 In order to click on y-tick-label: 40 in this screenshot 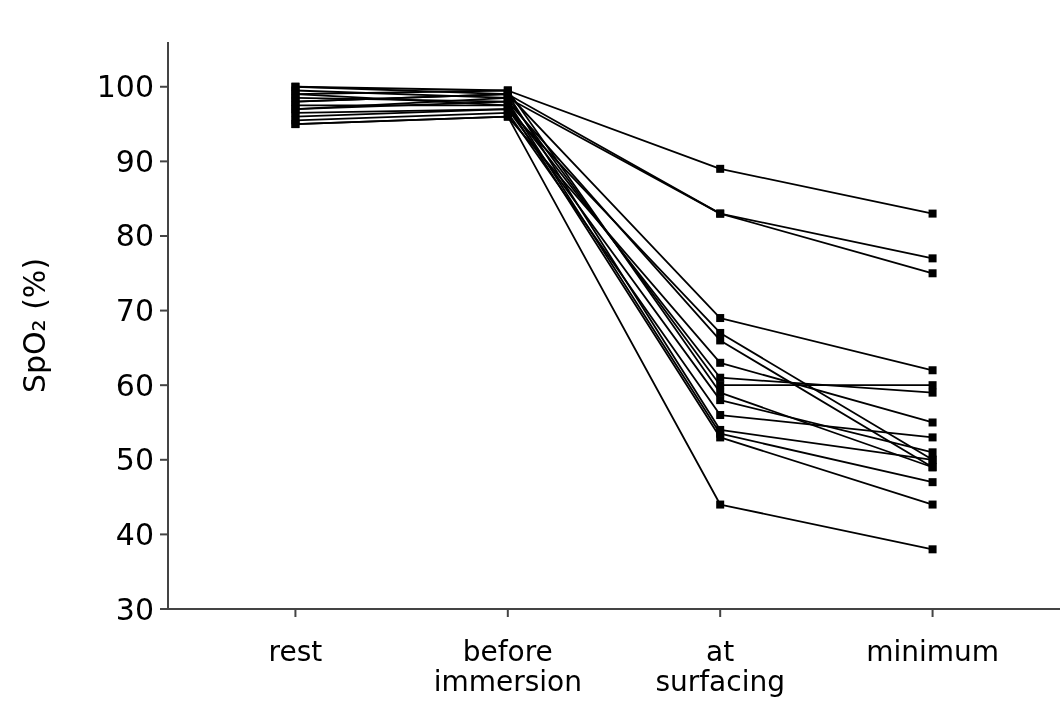, I will do `click(134, 534)`.